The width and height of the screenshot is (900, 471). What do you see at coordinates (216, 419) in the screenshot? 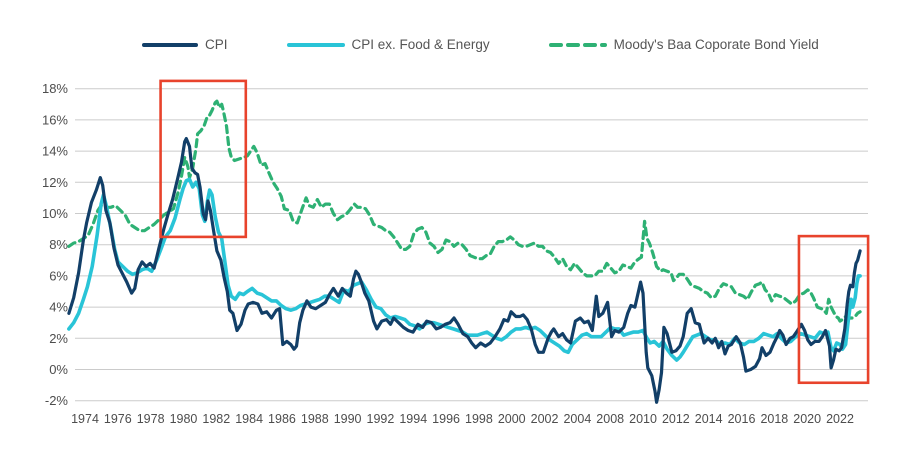
I see `x-axis-tick-label: 1982` at bounding box center [216, 419].